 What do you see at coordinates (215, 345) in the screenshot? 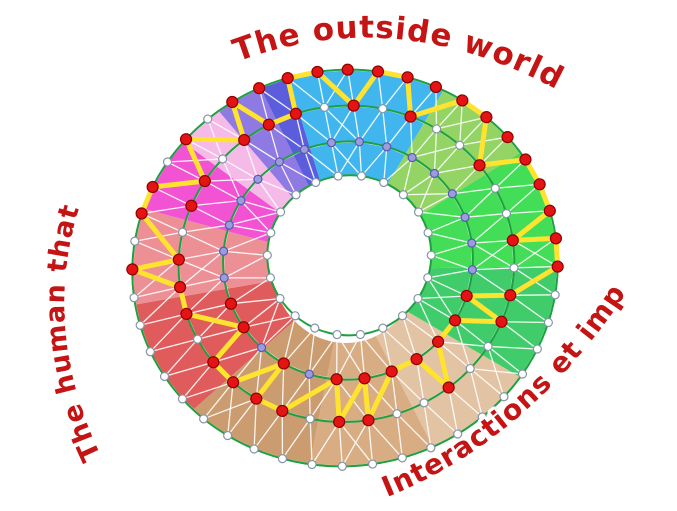
I see `sector-red` at bounding box center [215, 345].